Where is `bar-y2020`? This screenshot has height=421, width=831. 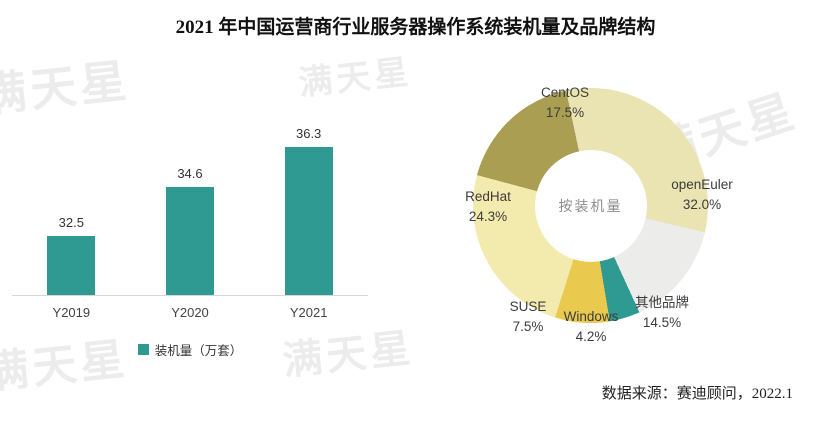
bar-y2020 is located at coordinates (189, 240).